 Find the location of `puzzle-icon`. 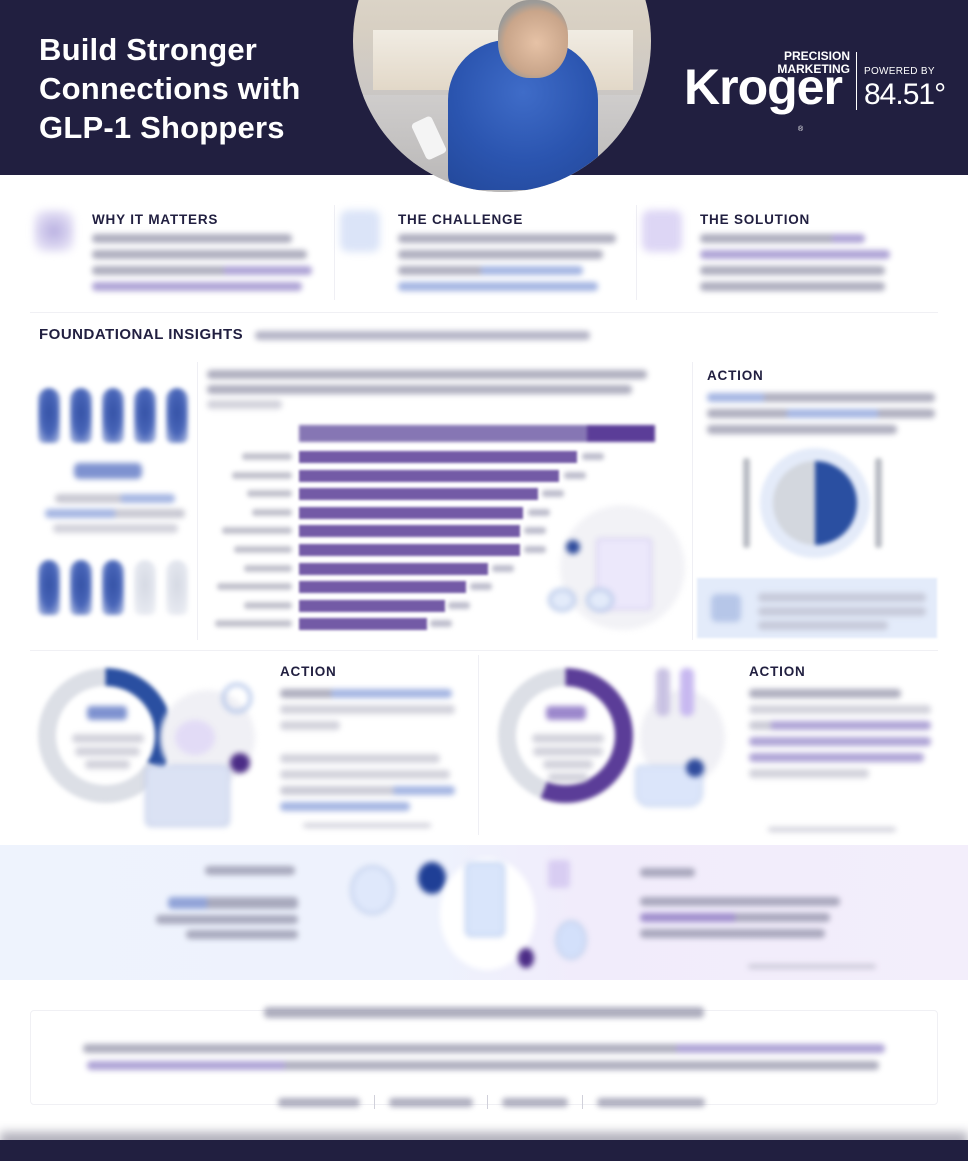

puzzle-icon is located at coordinates (662, 231).